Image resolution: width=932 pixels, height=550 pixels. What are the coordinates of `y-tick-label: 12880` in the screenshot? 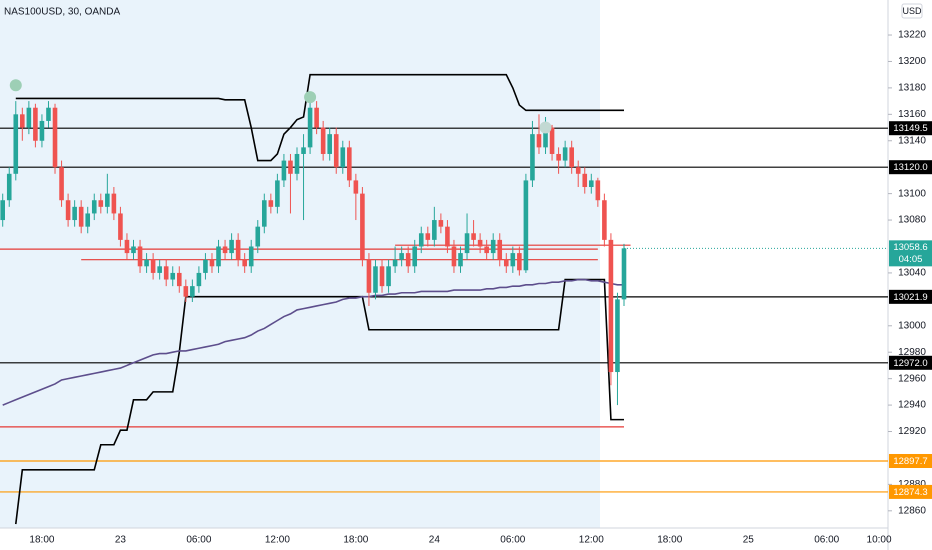 It's located at (912, 484).